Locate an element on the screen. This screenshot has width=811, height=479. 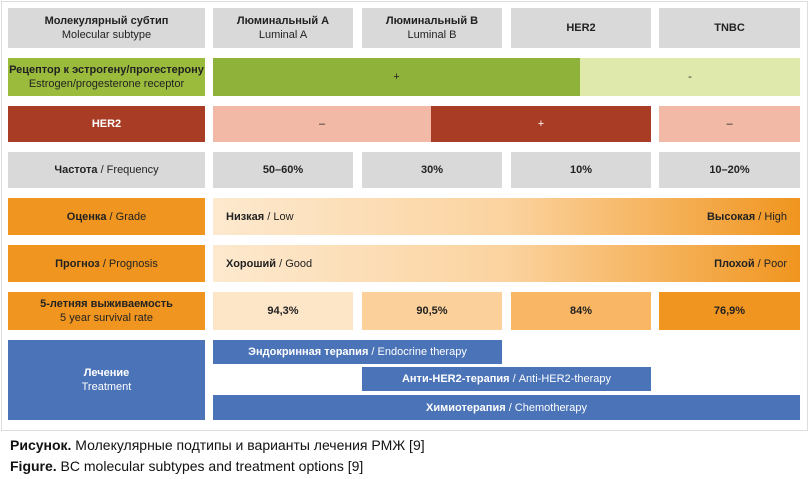
receptor-neg: - is located at coordinates (690, 77).